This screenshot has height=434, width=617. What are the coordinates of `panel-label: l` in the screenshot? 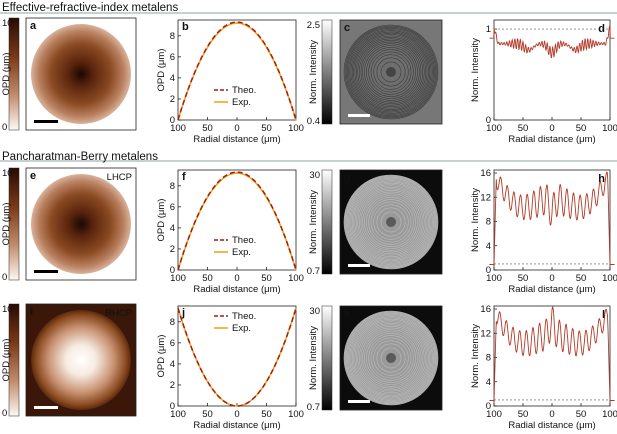 It's located at (603, 315).